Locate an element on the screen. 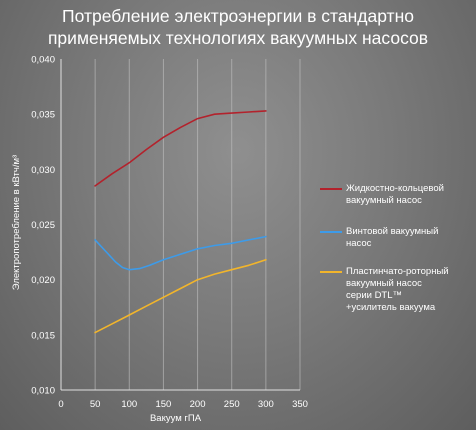 The width and height of the screenshot is (476, 430). y-axis-label: Электропотребление в кВтч/м³ is located at coordinates (16, 222).